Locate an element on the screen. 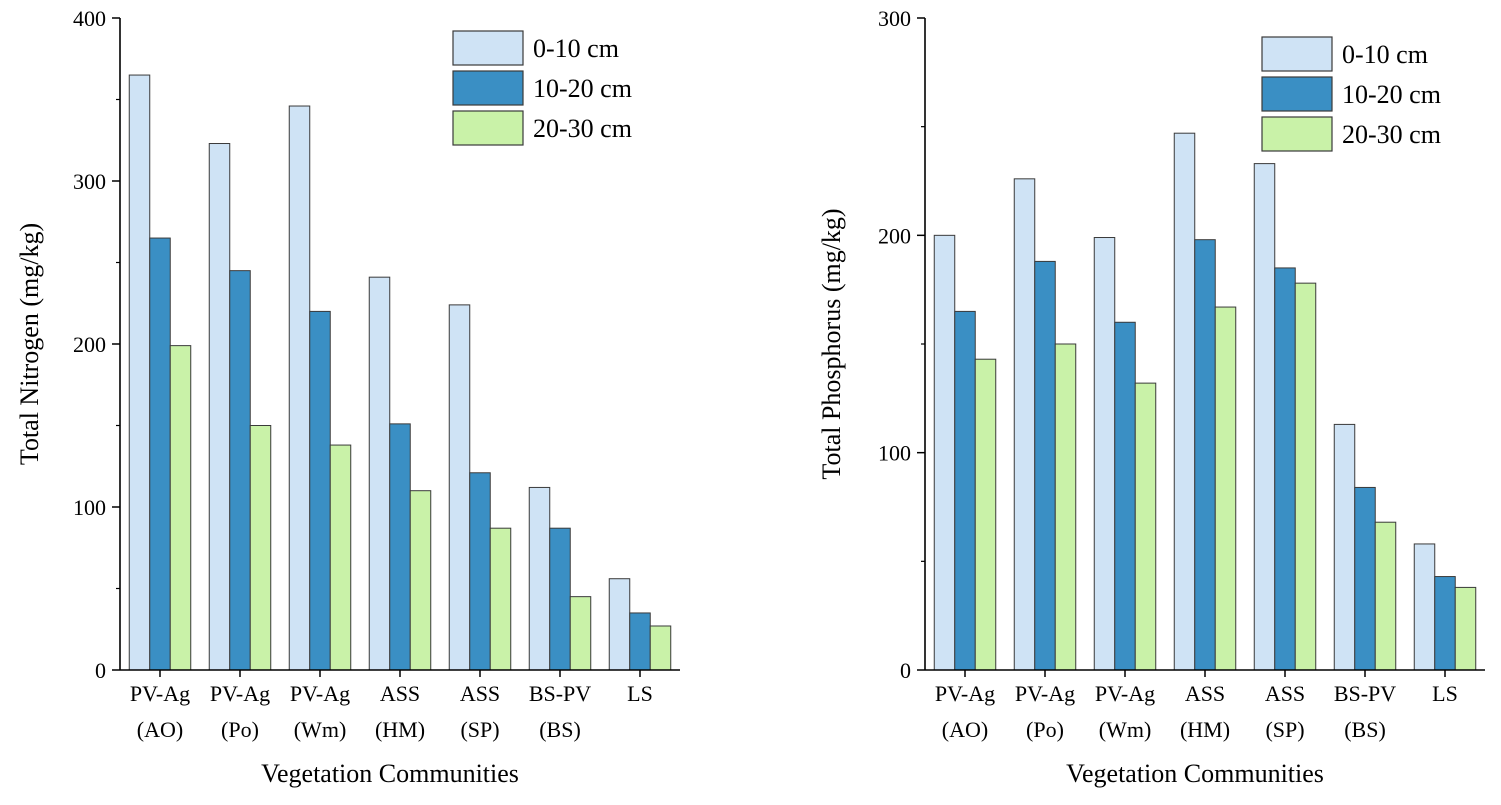 Image resolution: width=1501 pixels, height=805 pixels. y-axis-title: Total Nitrogen (mg/kg) is located at coordinates (29, 344).